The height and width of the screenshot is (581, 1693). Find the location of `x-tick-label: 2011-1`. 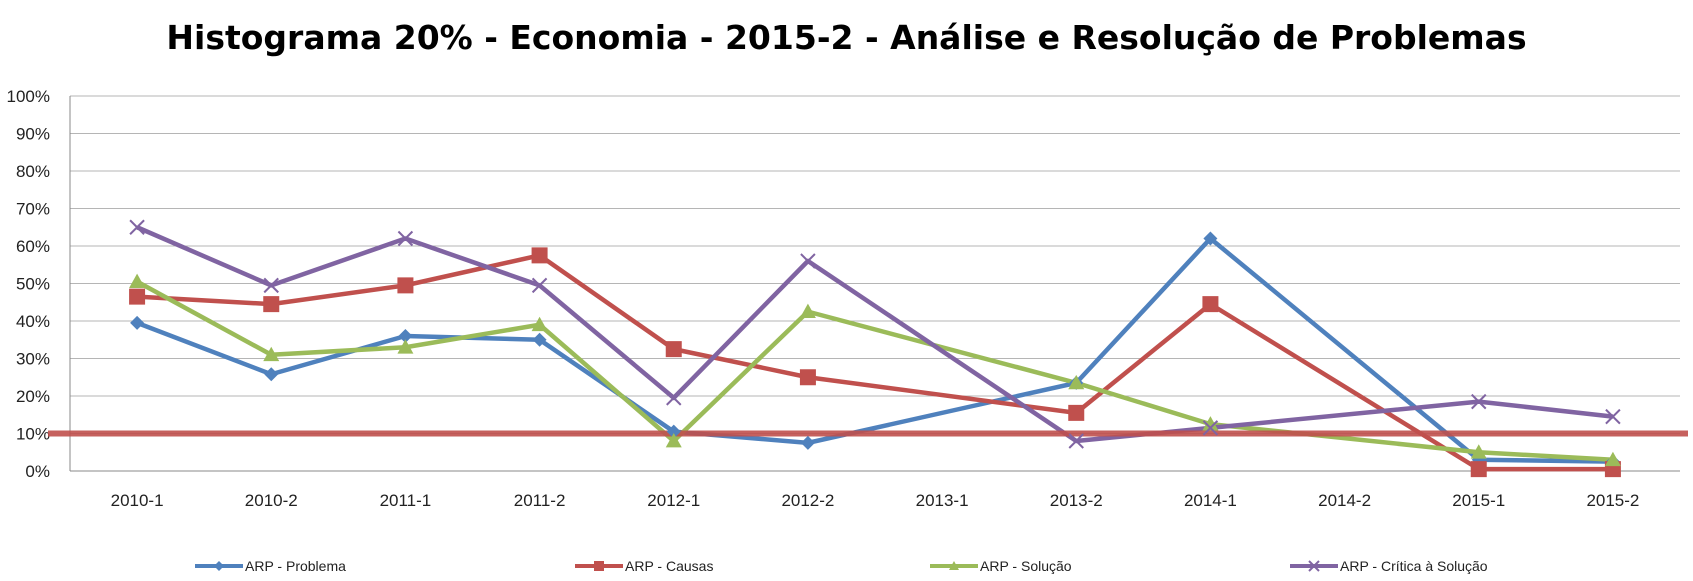

x-tick-label: 2011-1 is located at coordinates (406, 500).